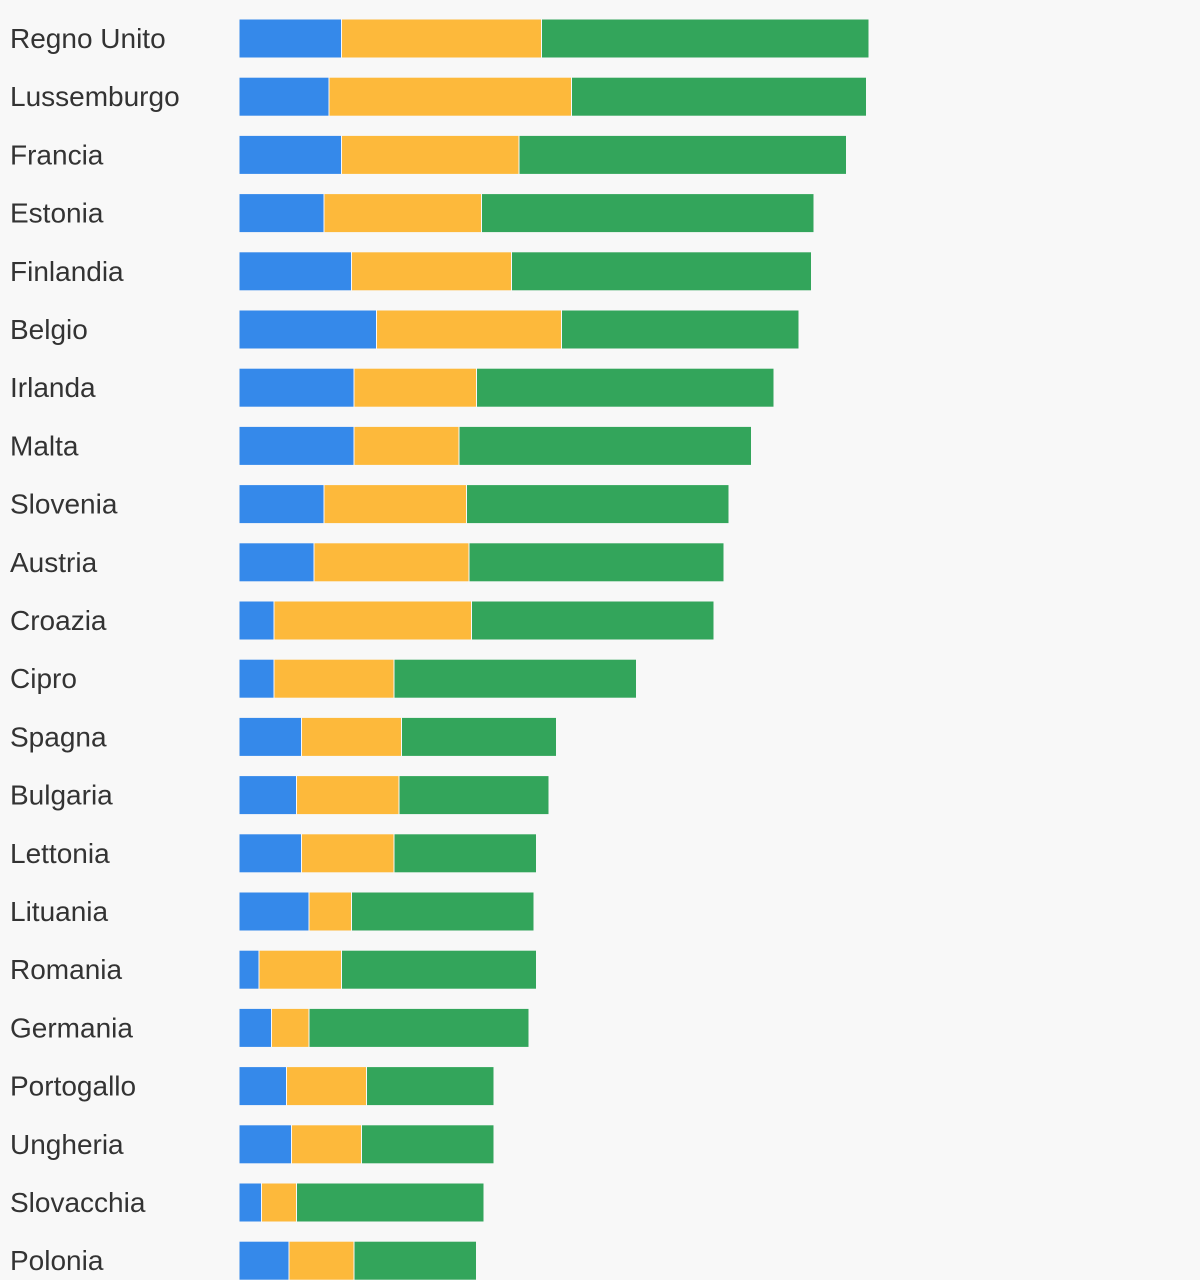  What do you see at coordinates (57, 154) in the screenshot?
I see `category-label: Francia` at bounding box center [57, 154].